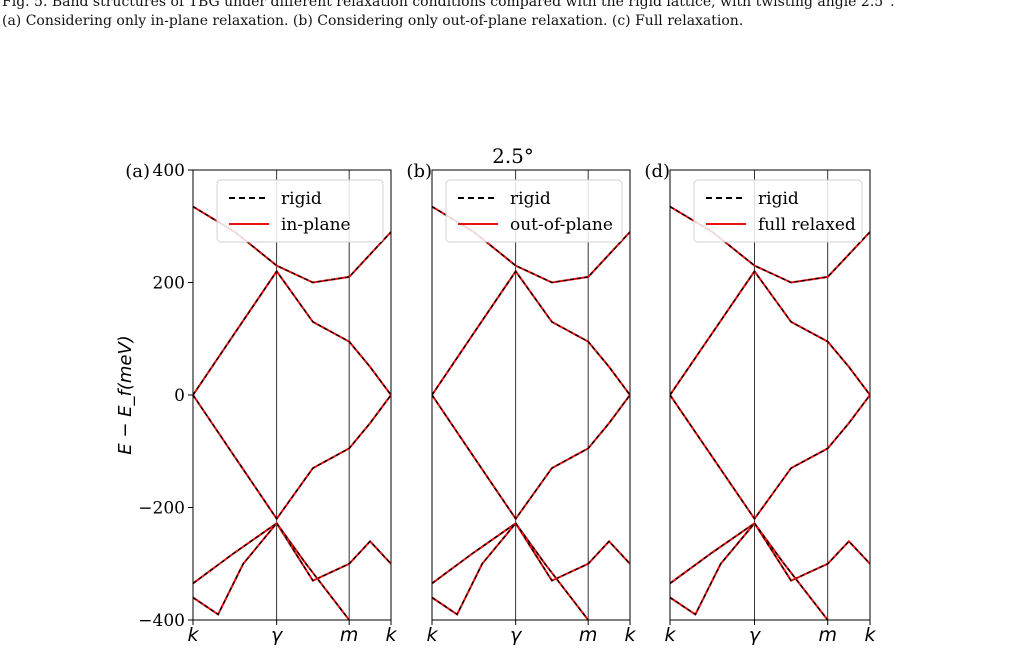 The height and width of the screenshot is (650, 1010). I want to click on y-axis-label: E − E_f(meV), so click(125, 395).